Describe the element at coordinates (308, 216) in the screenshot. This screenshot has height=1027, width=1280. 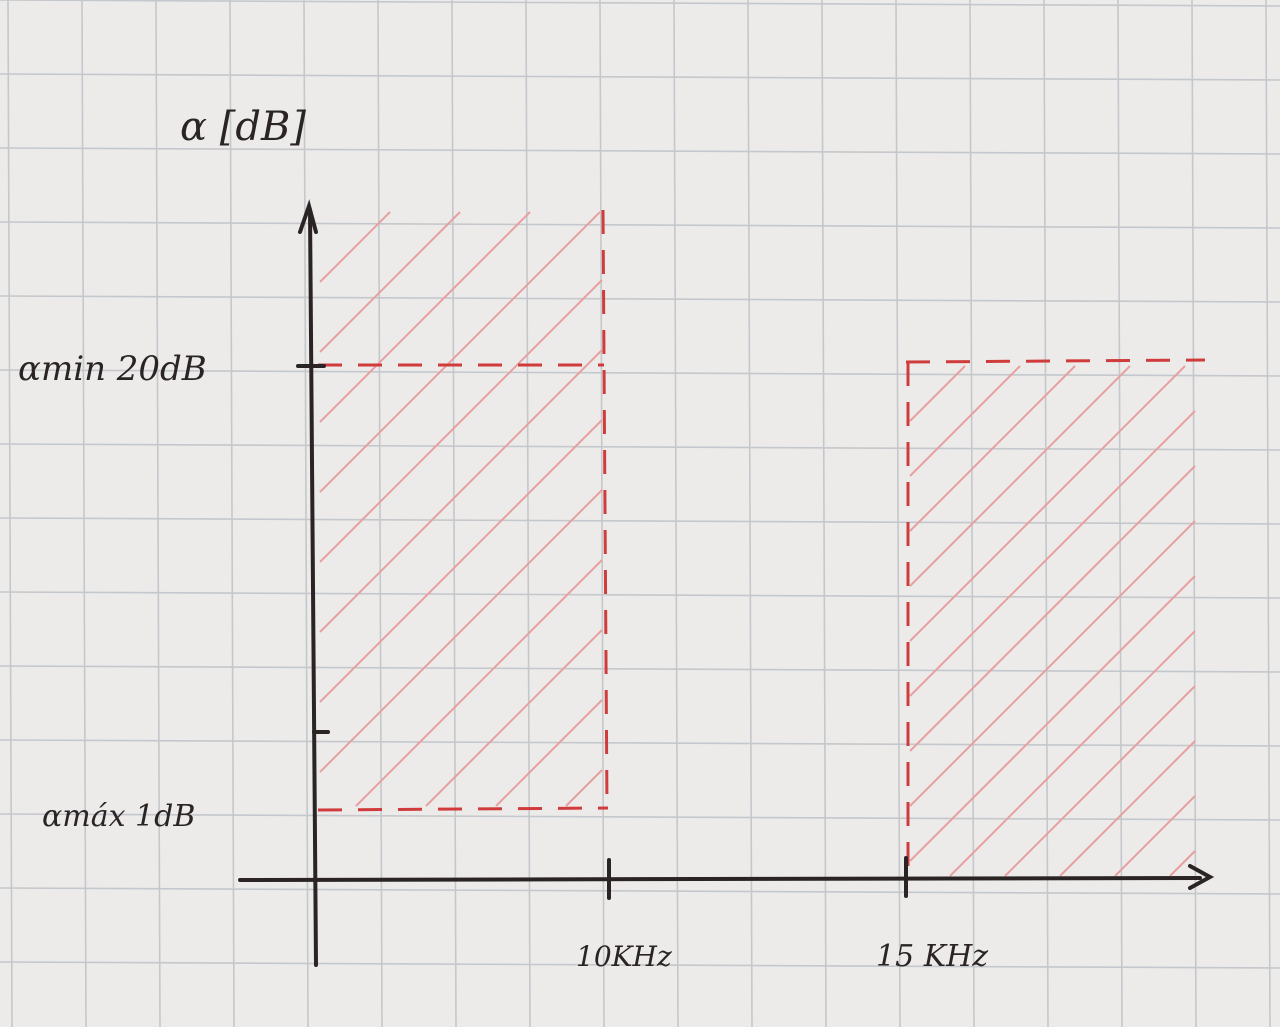
I see `y-axis-arrowhead` at that location.